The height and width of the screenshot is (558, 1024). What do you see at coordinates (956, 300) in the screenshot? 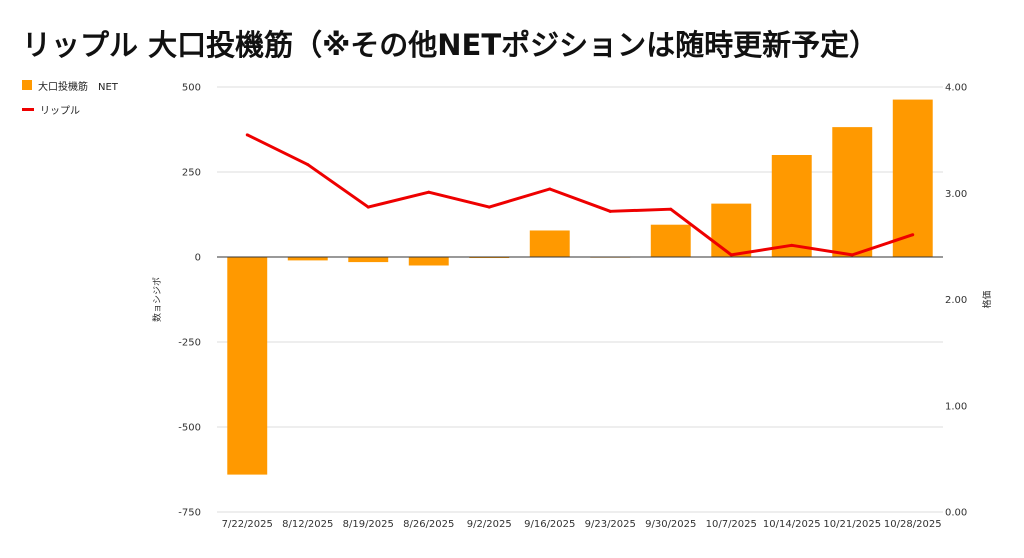
I see `y-right-tick-label: 2.00` at bounding box center [956, 300].